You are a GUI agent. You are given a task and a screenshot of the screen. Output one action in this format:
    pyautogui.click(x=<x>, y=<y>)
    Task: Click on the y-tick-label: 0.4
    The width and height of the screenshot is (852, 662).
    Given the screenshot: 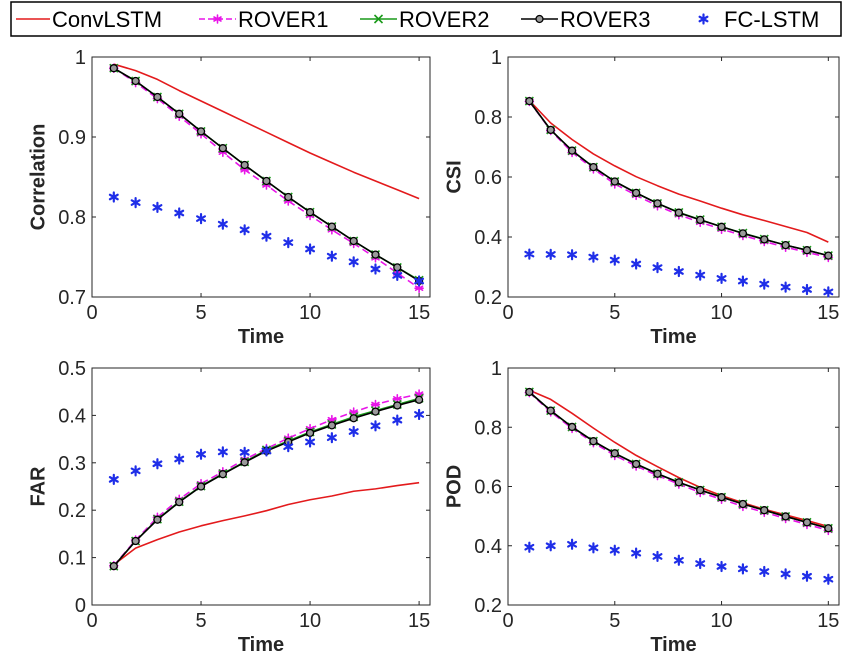 What is the action you would take?
    pyautogui.click(x=488, y=238)
    